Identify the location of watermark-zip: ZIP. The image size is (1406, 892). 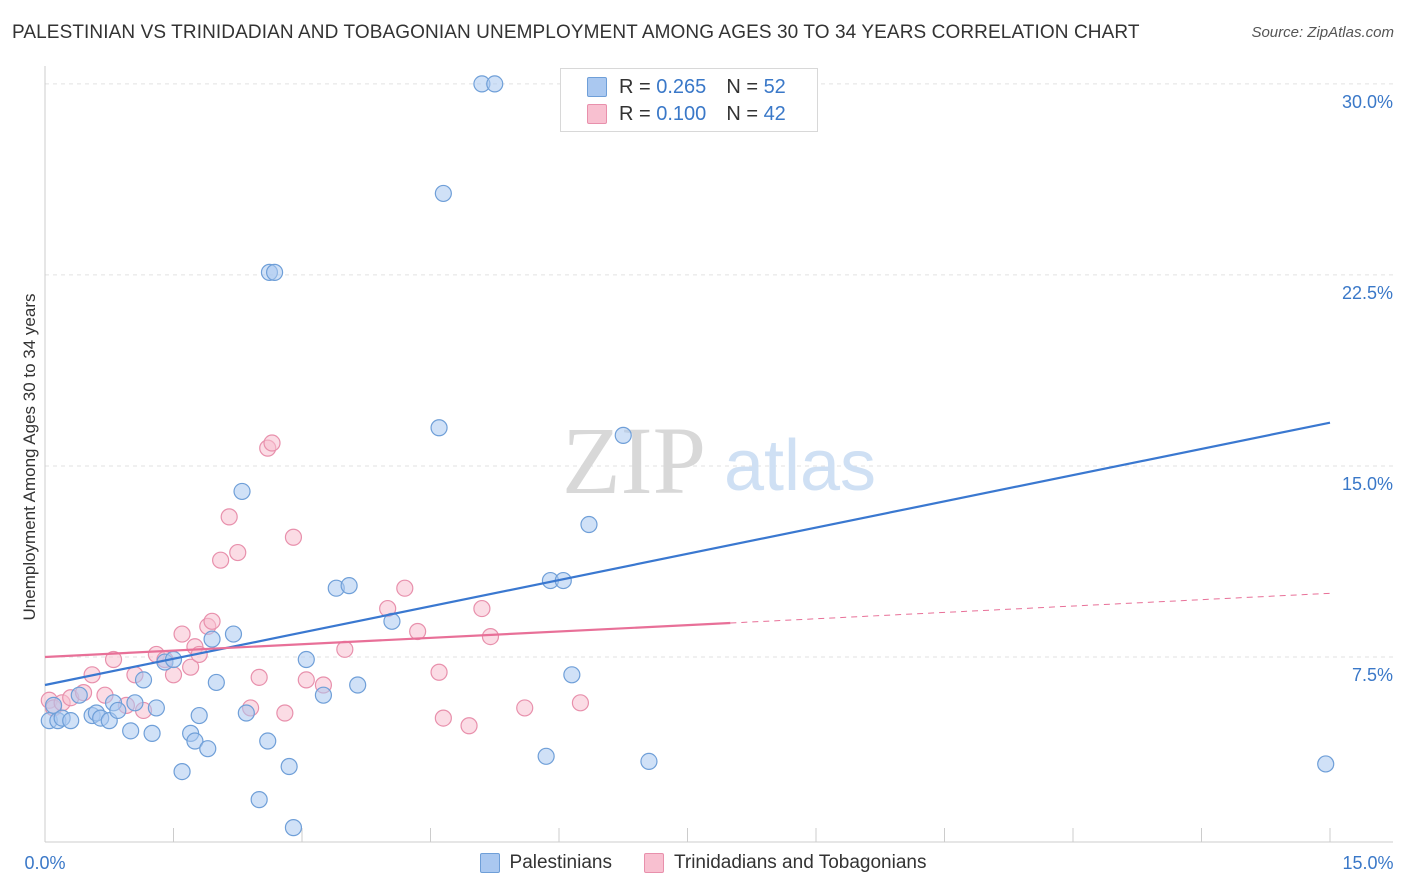
(634, 460).